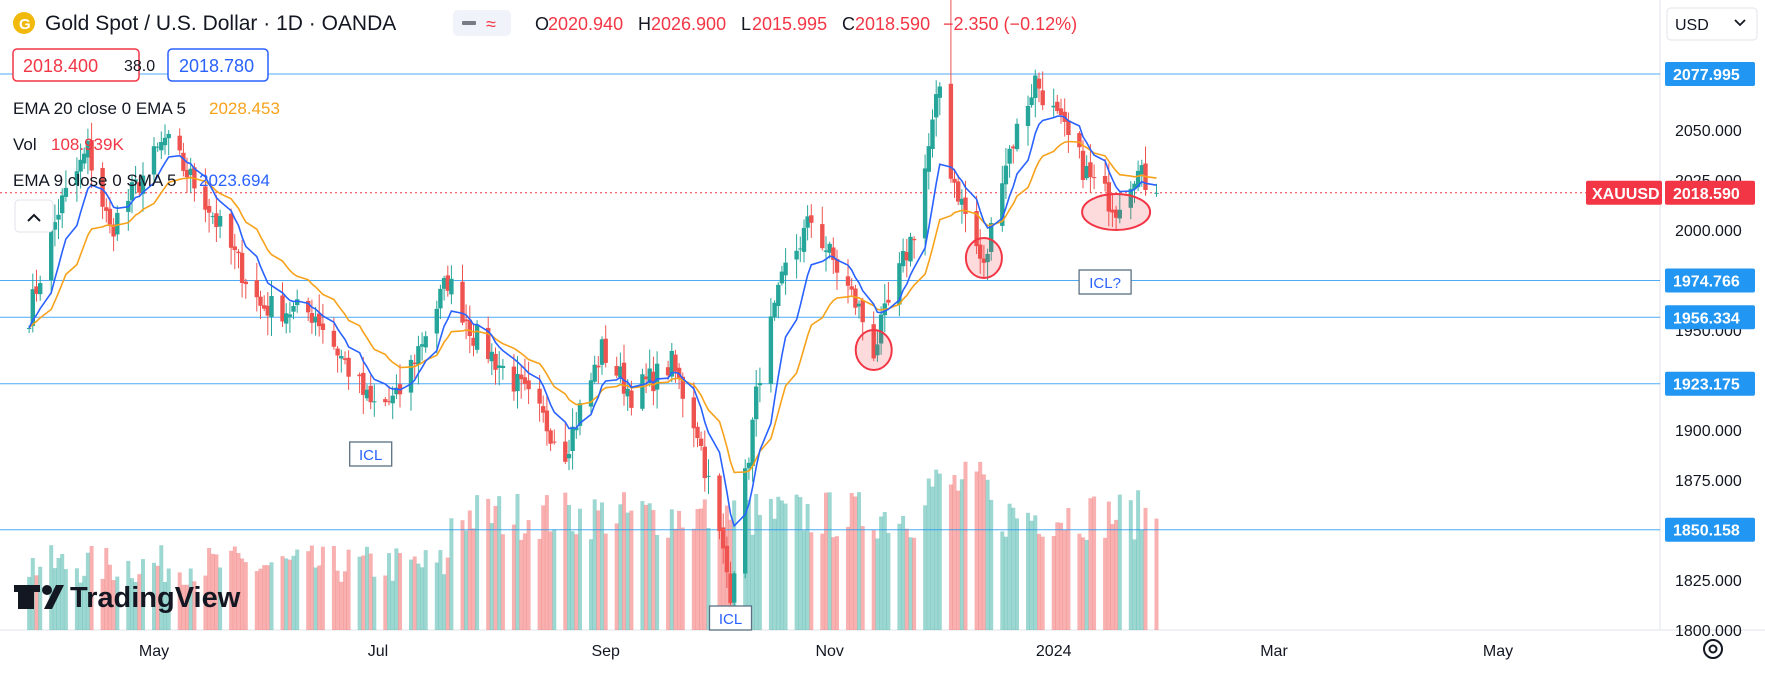 This screenshot has width=1765, height=675. Describe the element at coordinates (1710, 192) in the screenshot. I see `last-price-box` at that location.